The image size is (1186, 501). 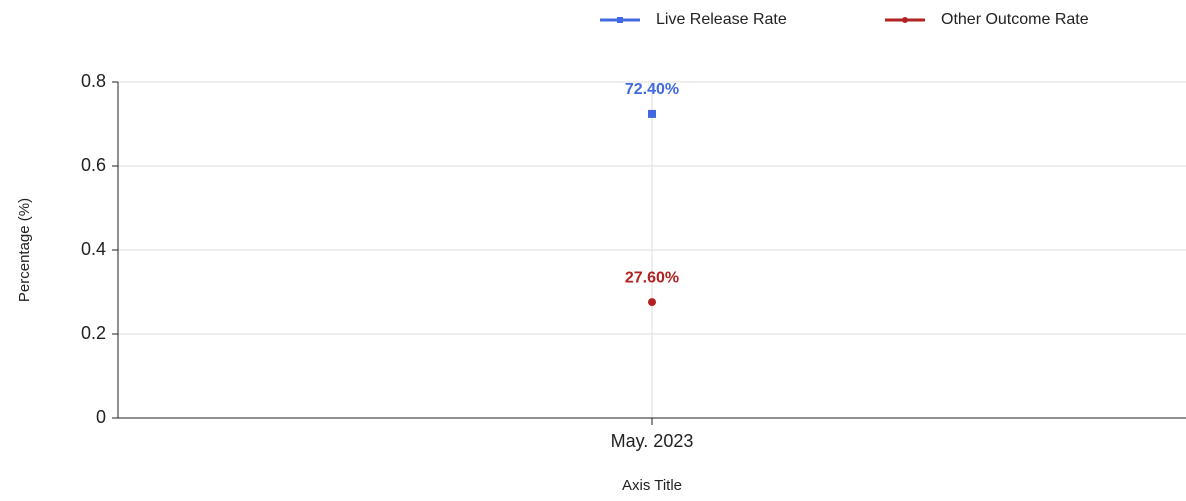 What do you see at coordinates (652, 89) in the screenshot?
I see `value-label: 72.40%` at bounding box center [652, 89].